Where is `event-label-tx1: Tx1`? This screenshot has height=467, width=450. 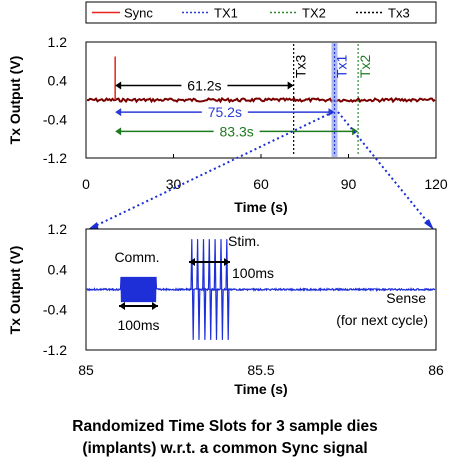 event-label-tx1: Tx1 is located at coordinates (342, 66).